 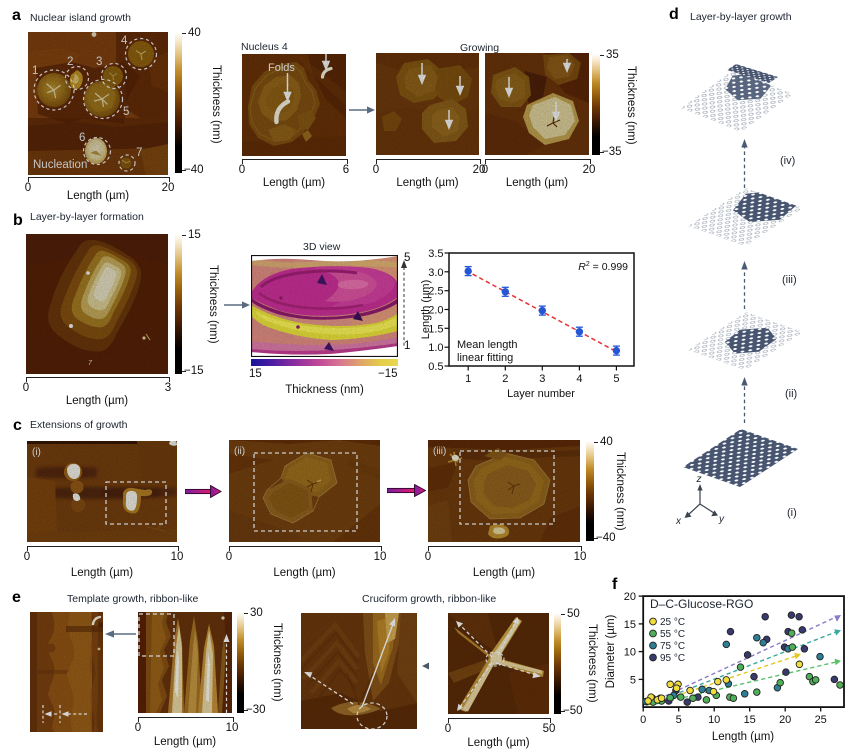 What do you see at coordinates (792, 513) in the screenshot?
I see `svg-text: (i)` at bounding box center [792, 513].